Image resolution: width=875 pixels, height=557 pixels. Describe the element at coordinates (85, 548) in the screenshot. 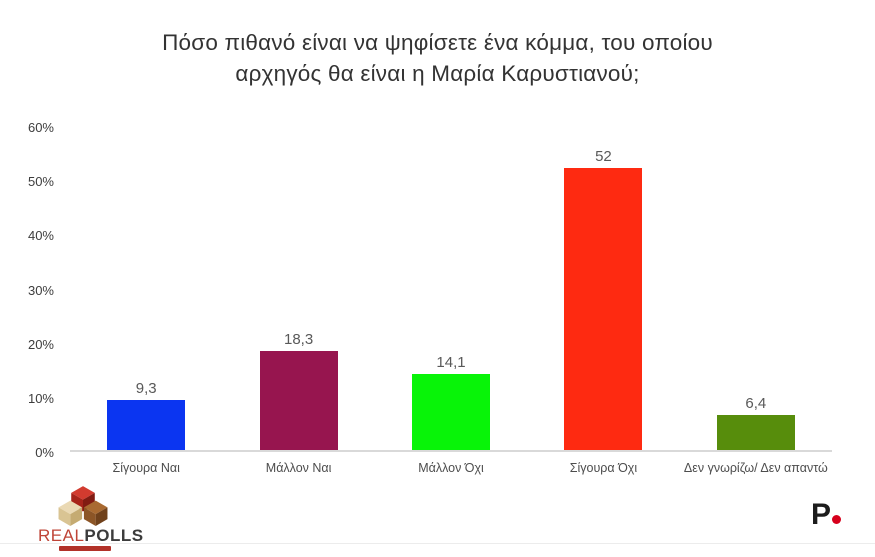

I see `realpolls-tagline` at that location.